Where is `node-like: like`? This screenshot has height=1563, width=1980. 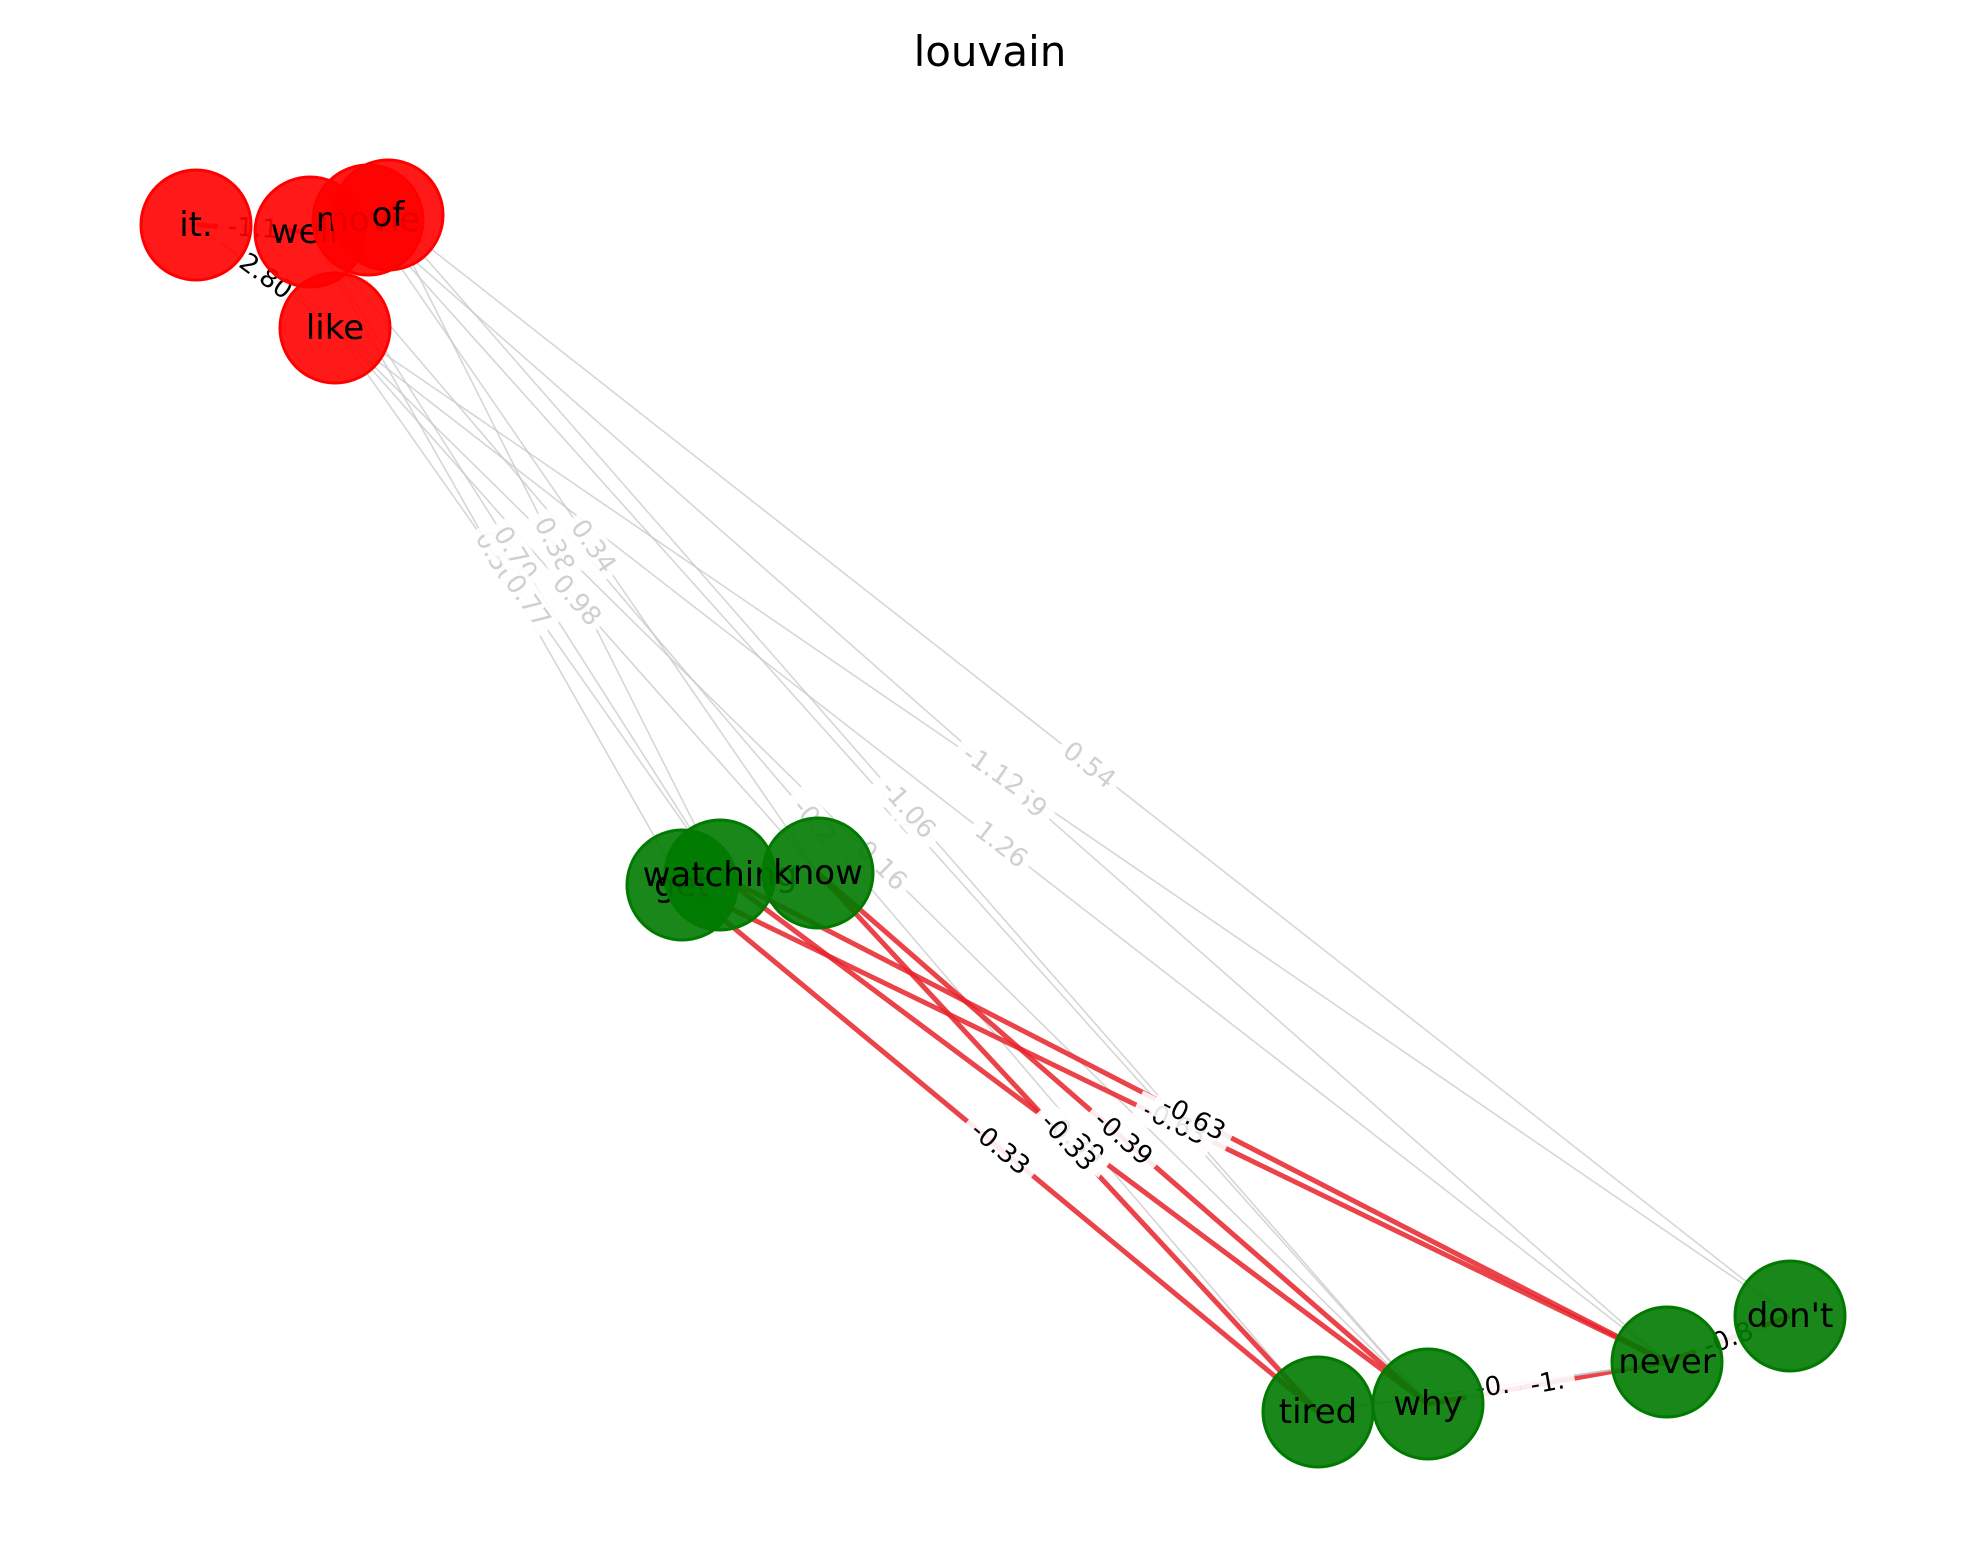
node-like: like is located at coordinates (335, 328).